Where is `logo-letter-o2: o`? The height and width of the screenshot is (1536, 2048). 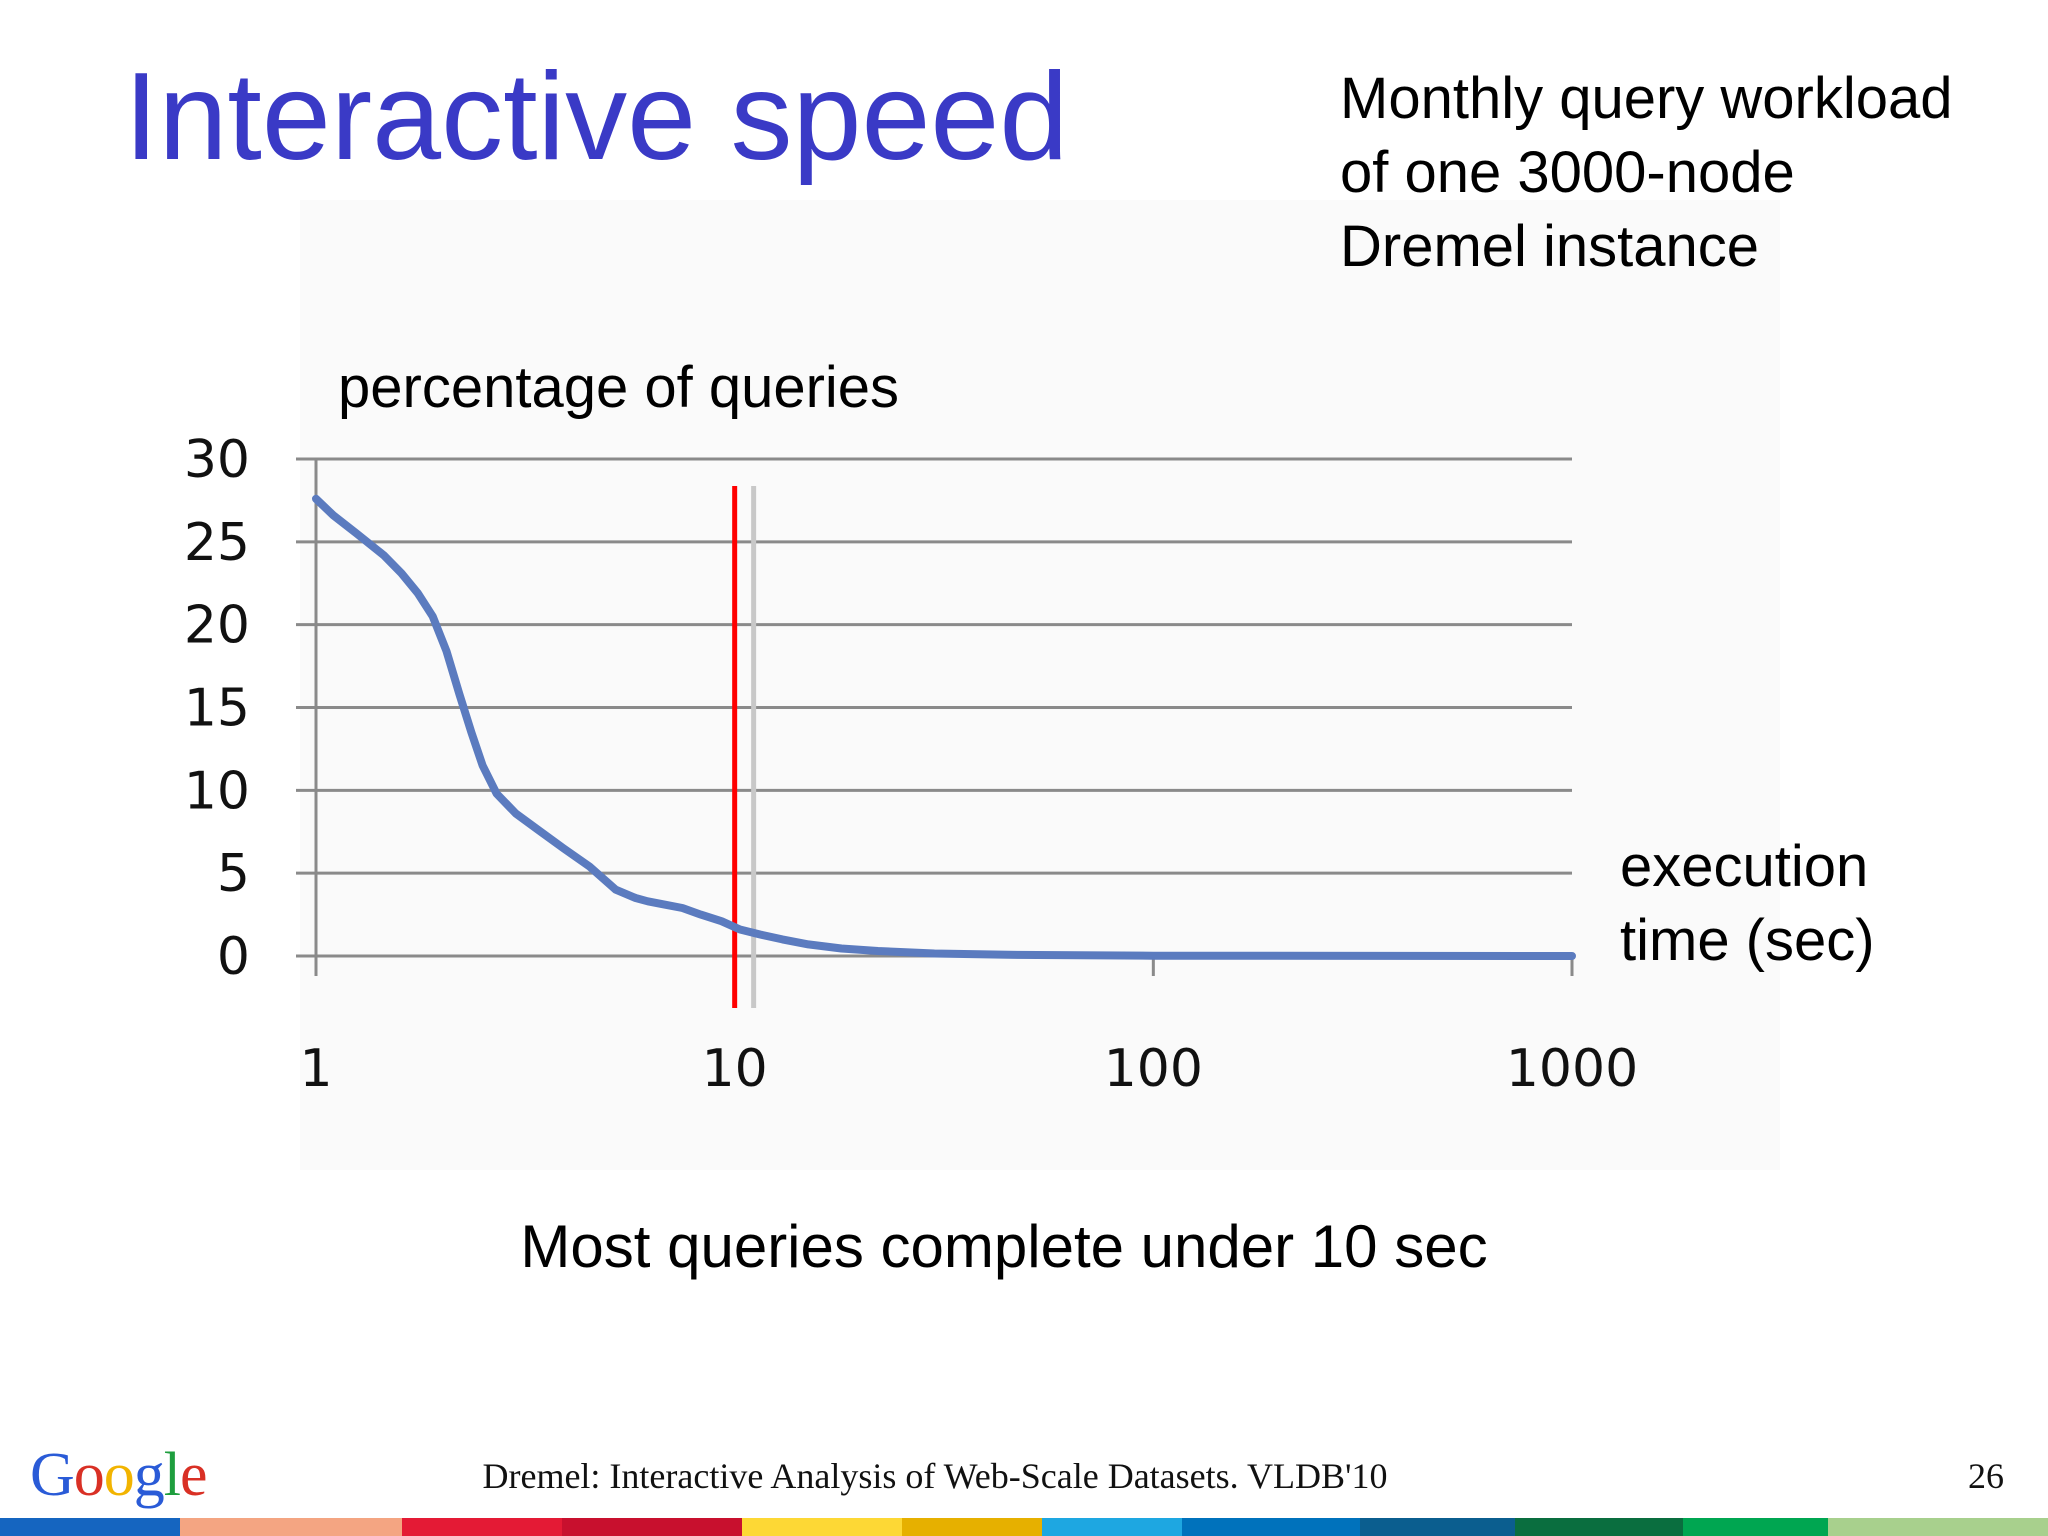
logo-letter-o2: o is located at coordinates (119, 1475).